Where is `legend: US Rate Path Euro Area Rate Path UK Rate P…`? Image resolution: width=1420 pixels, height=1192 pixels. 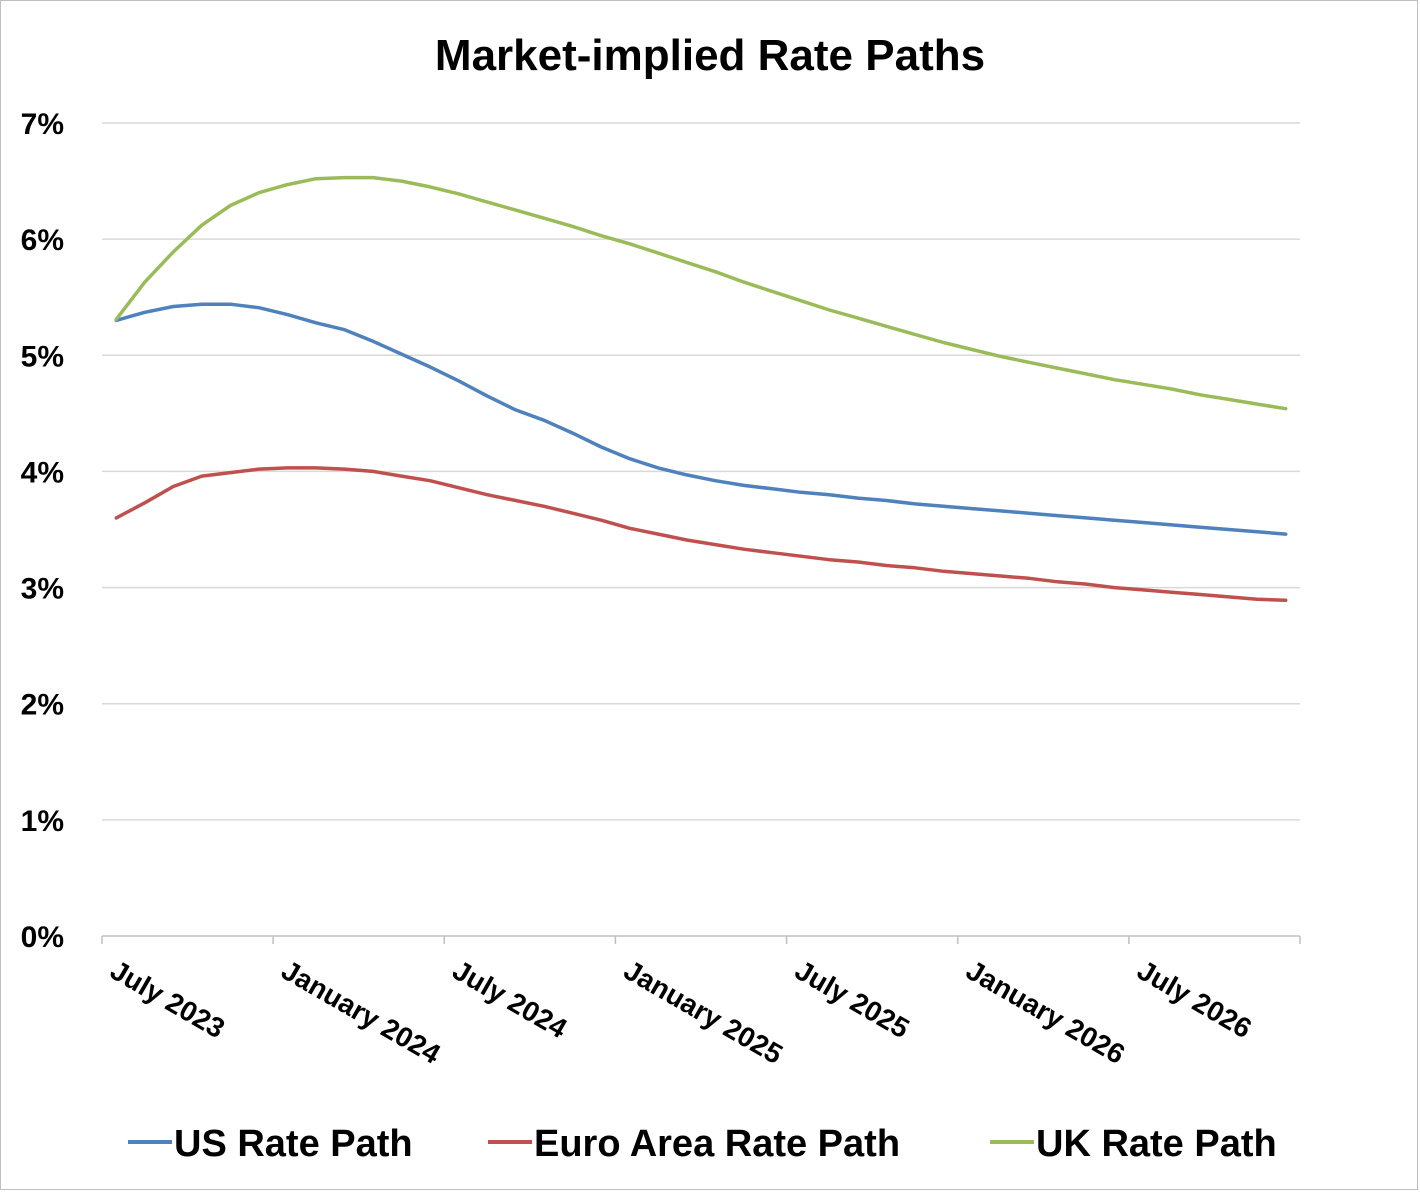 legend: US Rate Path Euro Area Rate Path UK Rate P… is located at coordinates (702, 1144).